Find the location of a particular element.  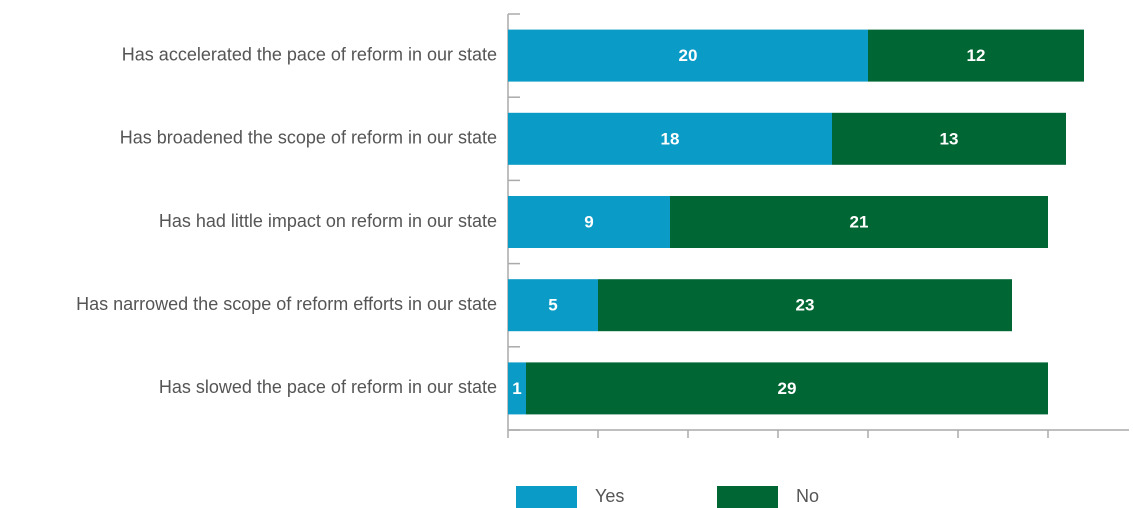

data-label: 18 is located at coordinates (670, 138).